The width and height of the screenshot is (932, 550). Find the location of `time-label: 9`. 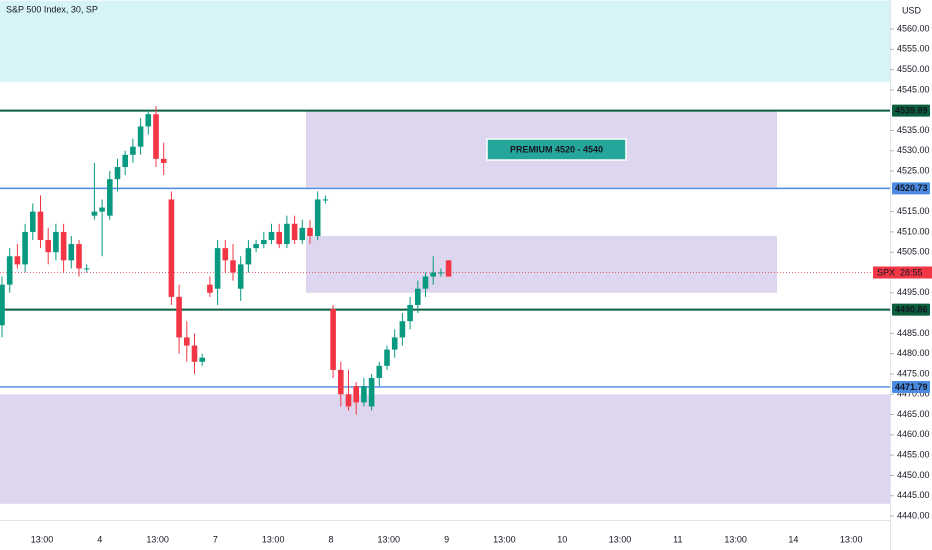

time-label: 9 is located at coordinates (446, 539).